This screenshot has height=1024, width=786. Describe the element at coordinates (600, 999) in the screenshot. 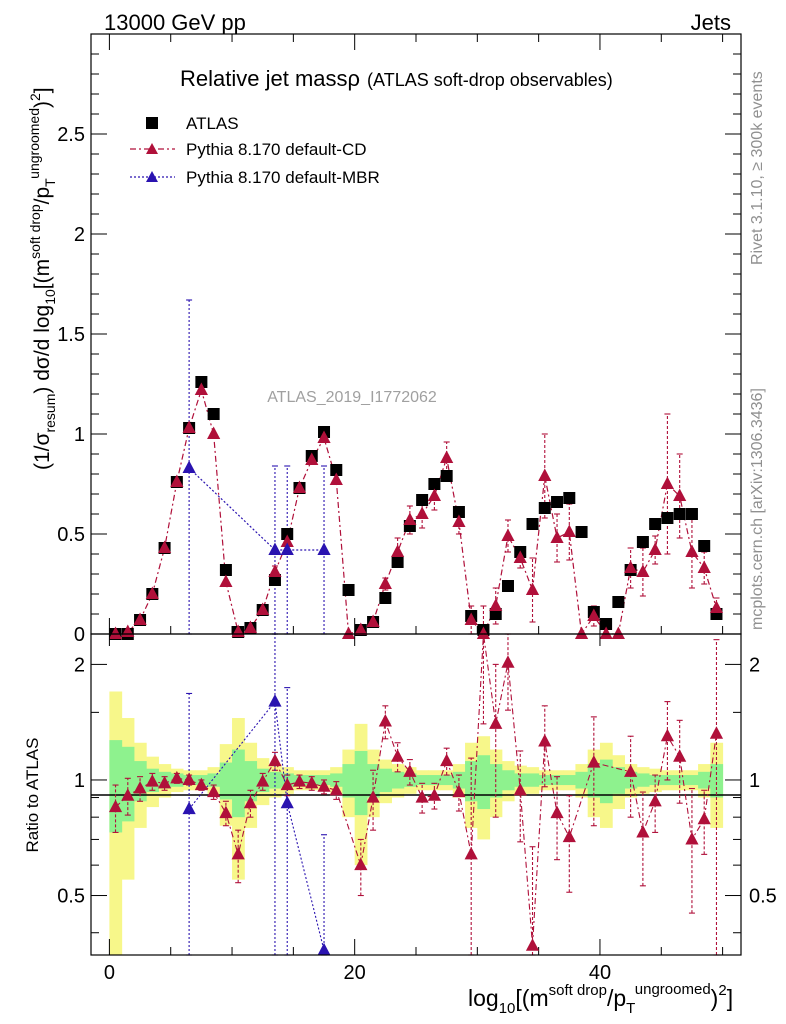

I see `xlabel: log10[(msoft drop/pTungroomed)2]` at that location.